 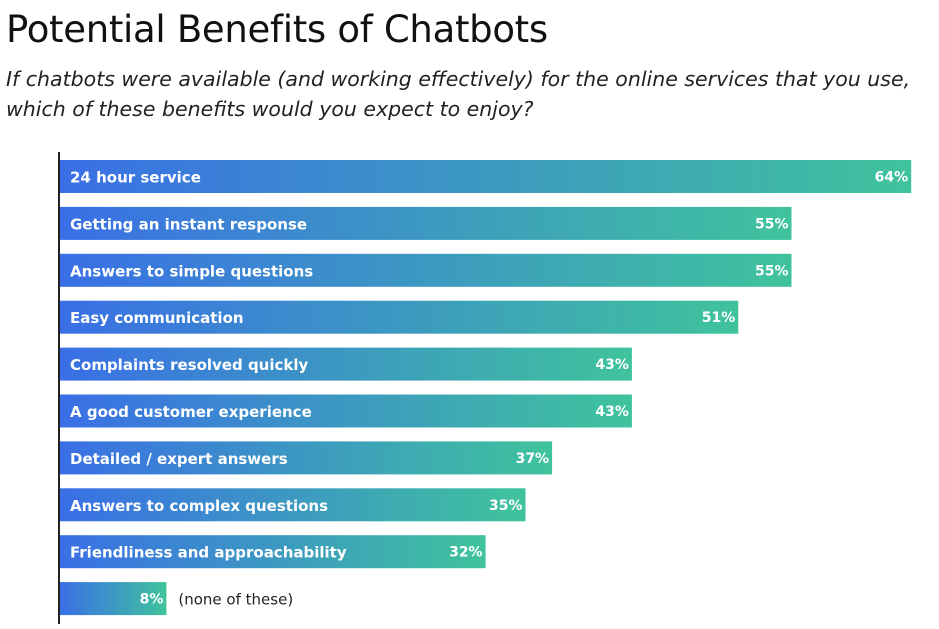 What do you see at coordinates (719, 318) in the screenshot?
I see `bar-value-label: 51%` at bounding box center [719, 318].